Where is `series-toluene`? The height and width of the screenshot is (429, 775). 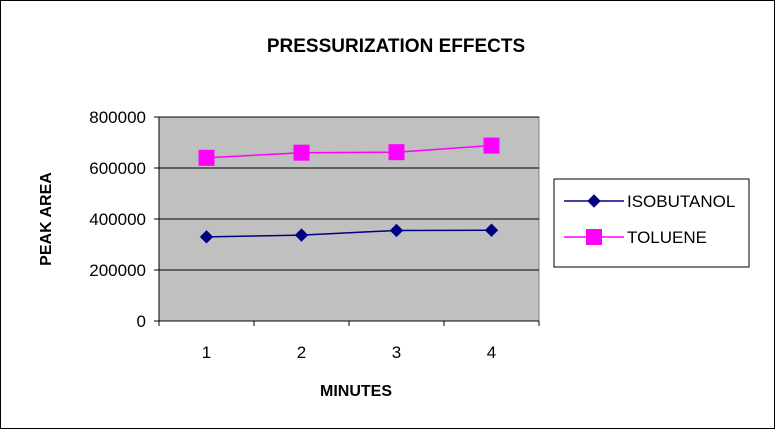 series-toluene is located at coordinates (349, 151).